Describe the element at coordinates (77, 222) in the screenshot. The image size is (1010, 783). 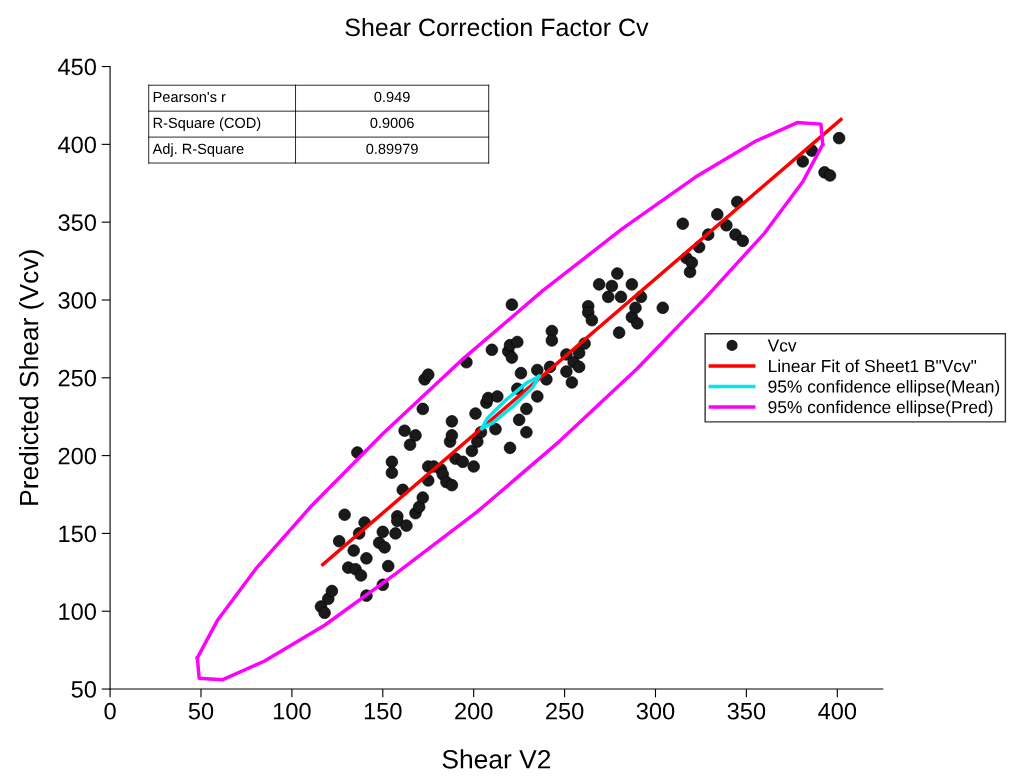
I see `y-tick-label: 350` at that location.